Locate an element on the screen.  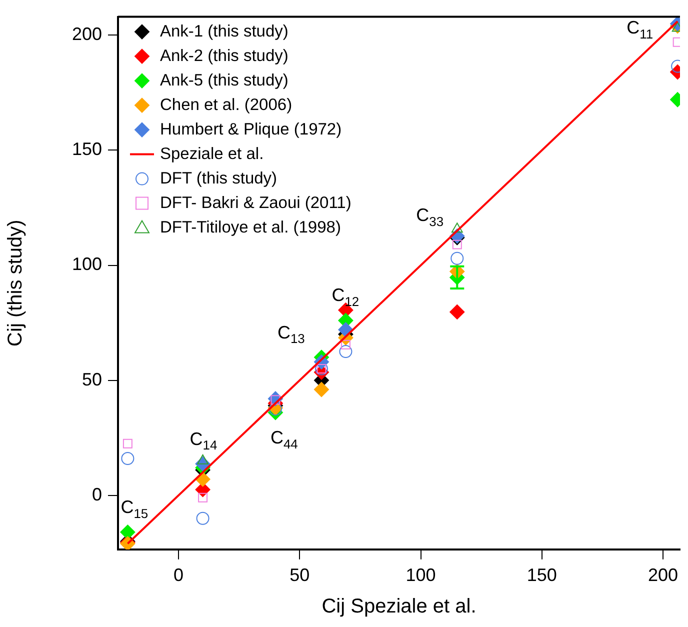
legend-label: Humbert & Plique (1972) is located at coordinates (251, 129).